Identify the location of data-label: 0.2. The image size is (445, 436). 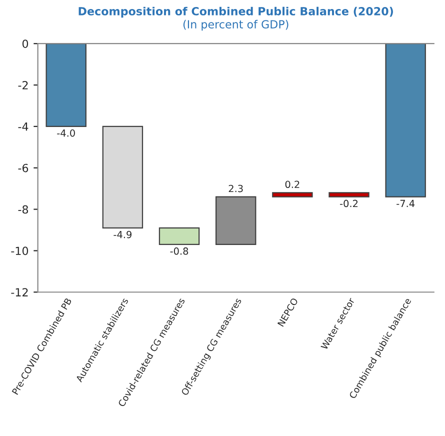
(292, 184).